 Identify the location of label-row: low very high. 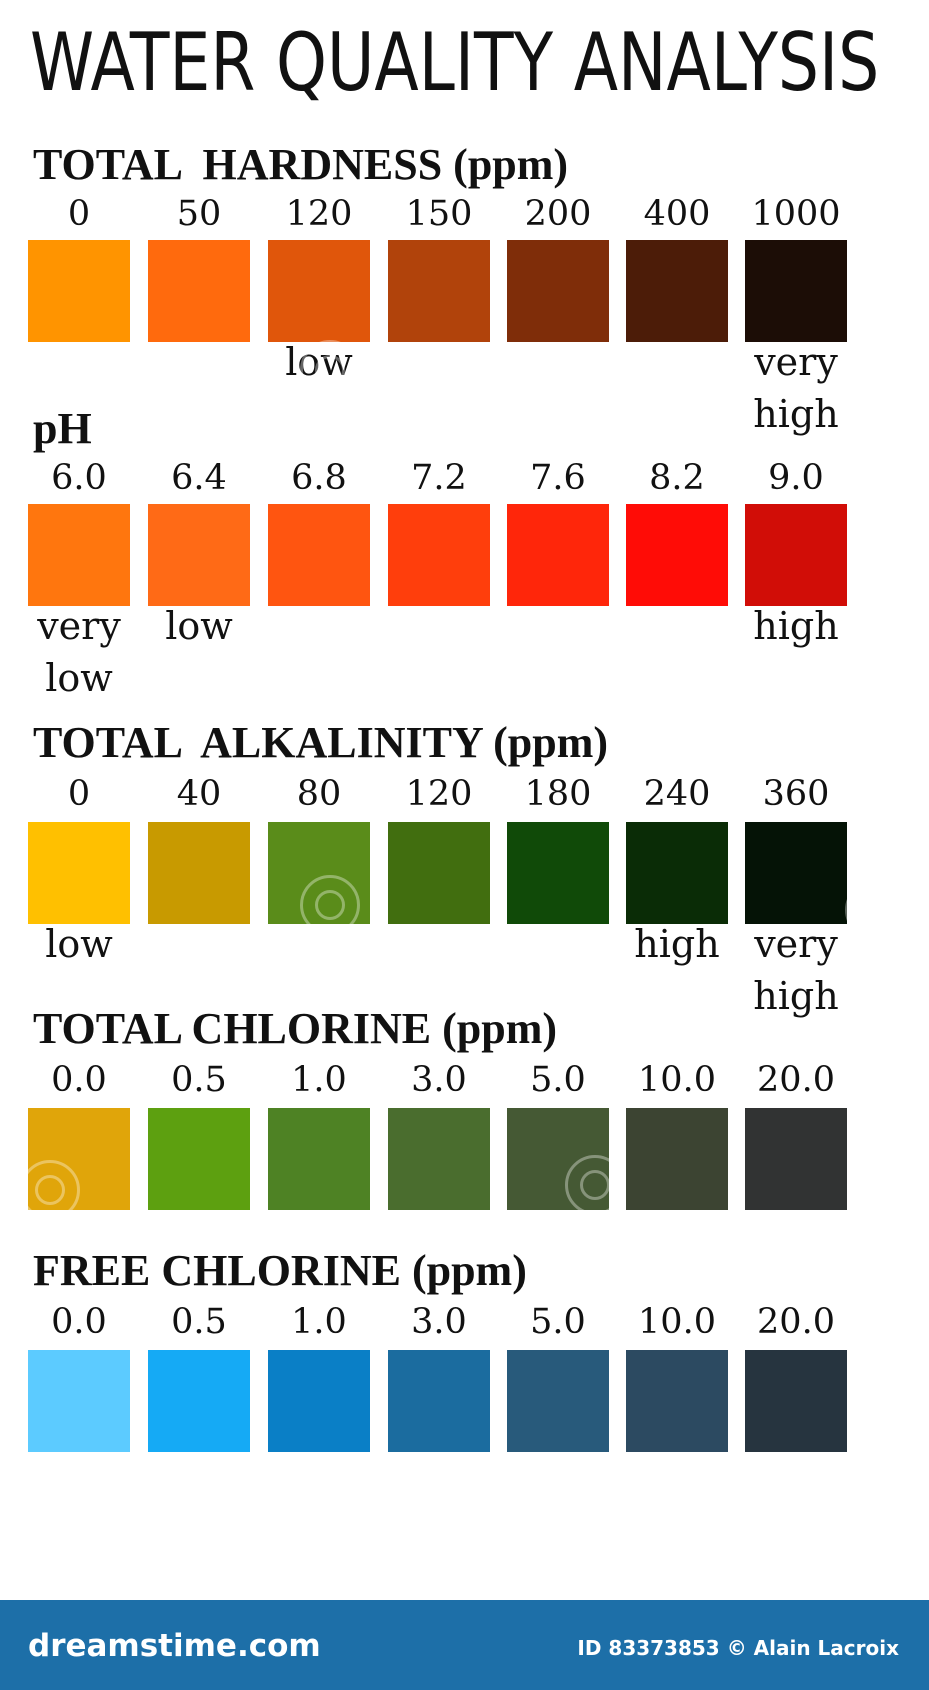
(464, 391).